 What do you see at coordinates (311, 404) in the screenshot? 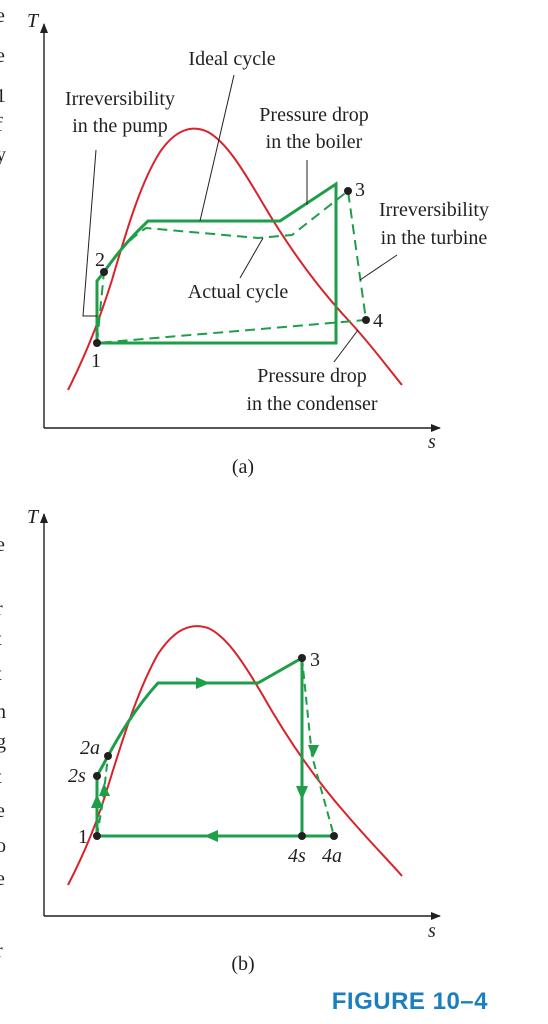
I see `annotation-p-drop-condenser: in the condenser` at bounding box center [311, 404].